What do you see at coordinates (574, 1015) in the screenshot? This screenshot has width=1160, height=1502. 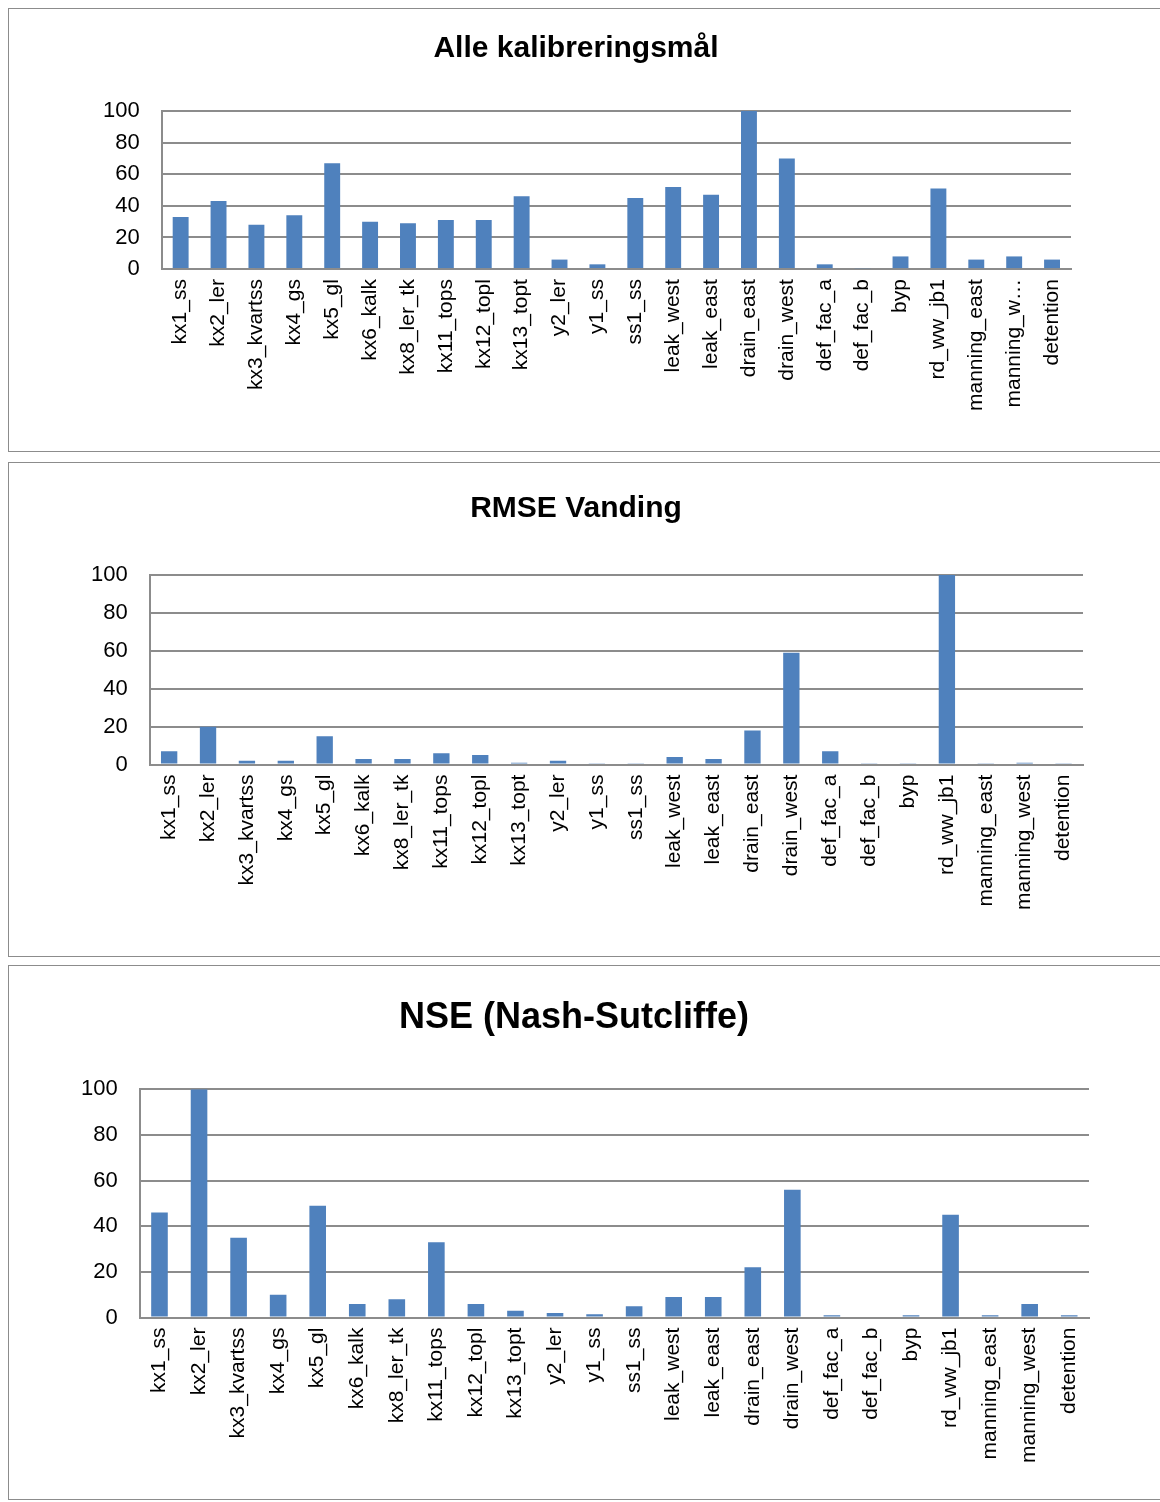 I see `chart-title: NSE (Nash-Sutcliffe)` at bounding box center [574, 1015].